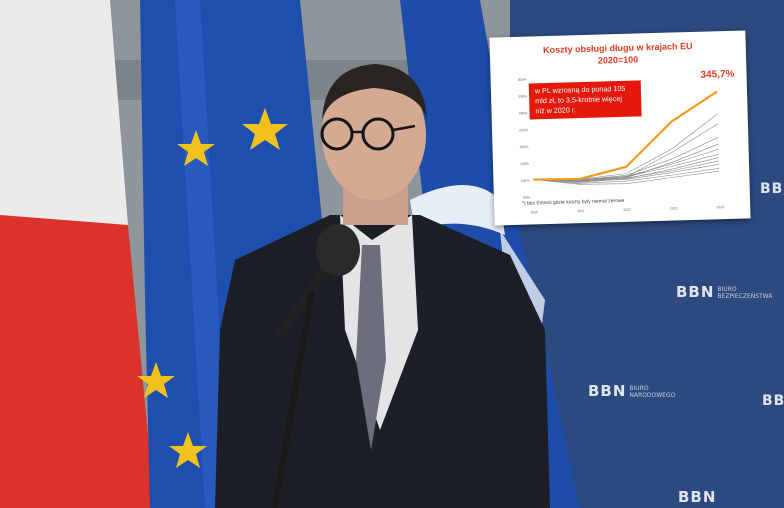 This screenshot has height=508, width=784. What do you see at coordinates (523, 147) in the screenshot?
I see `y-tick-label: 200%` at bounding box center [523, 147].